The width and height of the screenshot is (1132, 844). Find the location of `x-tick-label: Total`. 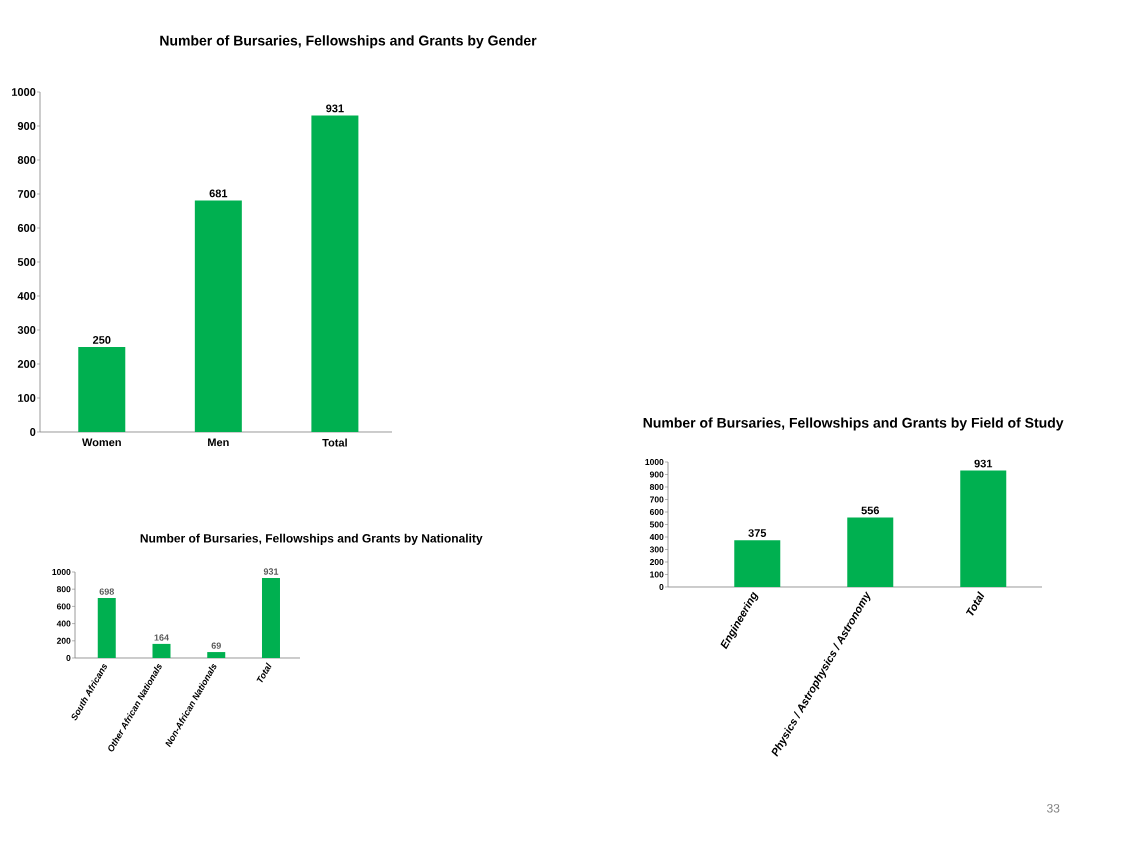

x-tick-label: Total is located at coordinates (334, 442).